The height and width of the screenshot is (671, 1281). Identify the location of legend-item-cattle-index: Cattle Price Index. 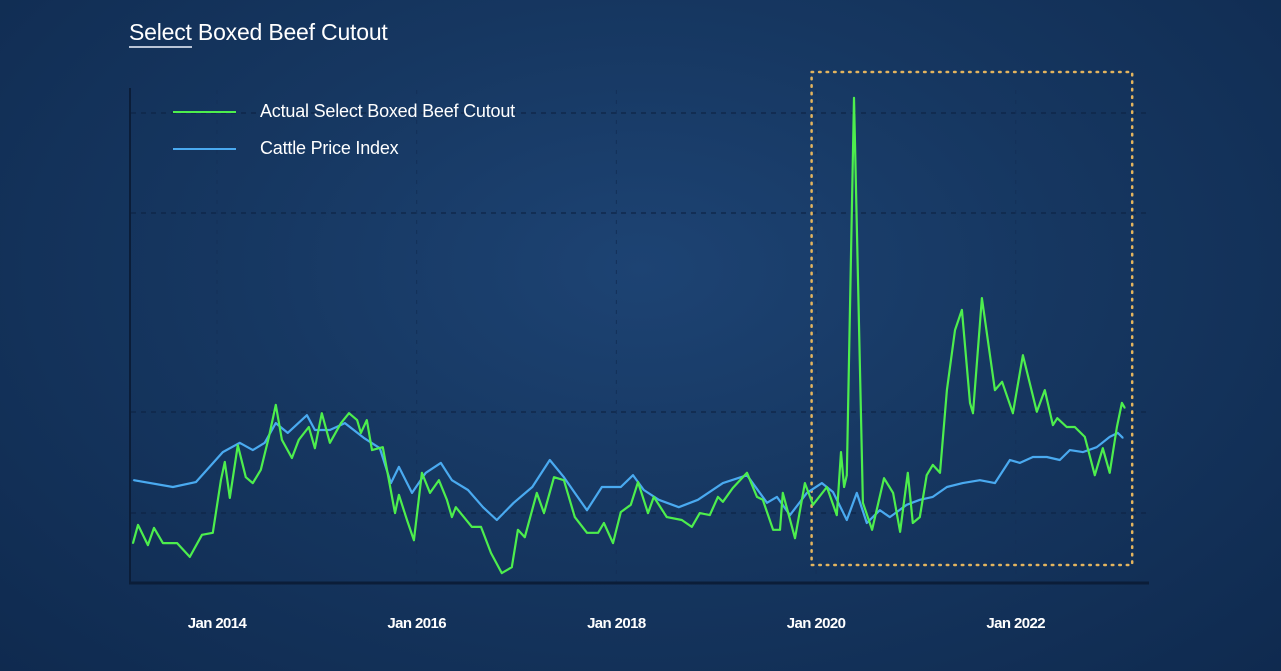
(286, 148).